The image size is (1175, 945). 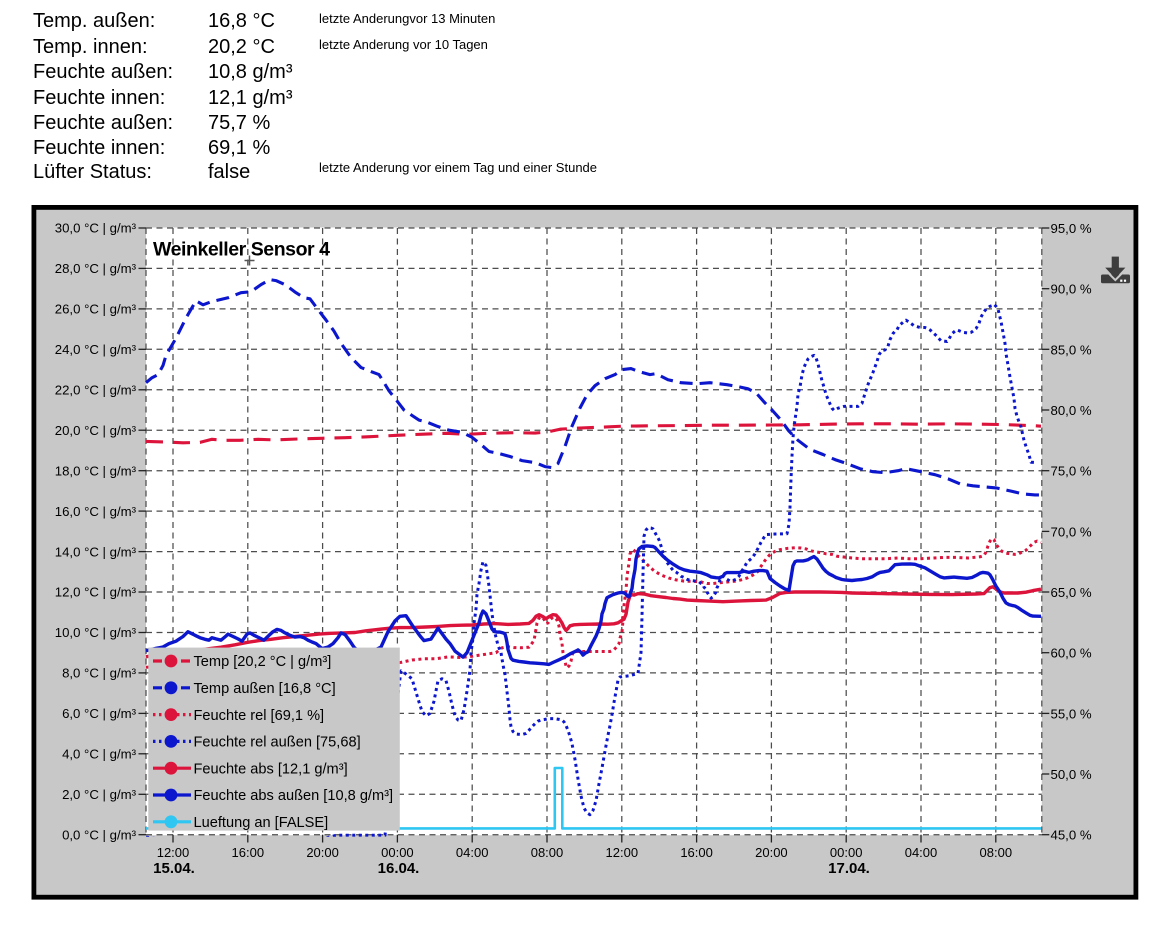 I want to click on svg-text: Feuchte abs [12,1 g/m³], so click(x=271, y=769).